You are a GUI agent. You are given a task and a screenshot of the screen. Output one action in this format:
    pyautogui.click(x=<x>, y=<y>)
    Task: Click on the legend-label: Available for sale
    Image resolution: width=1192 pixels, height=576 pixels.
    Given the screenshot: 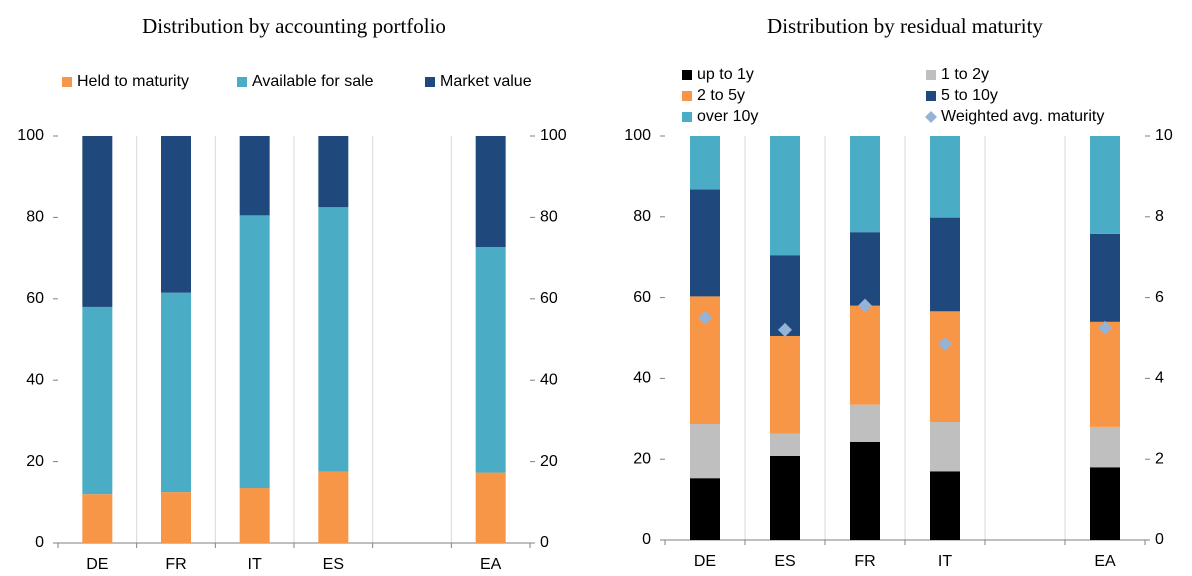 What is the action you would take?
    pyautogui.click(x=313, y=81)
    